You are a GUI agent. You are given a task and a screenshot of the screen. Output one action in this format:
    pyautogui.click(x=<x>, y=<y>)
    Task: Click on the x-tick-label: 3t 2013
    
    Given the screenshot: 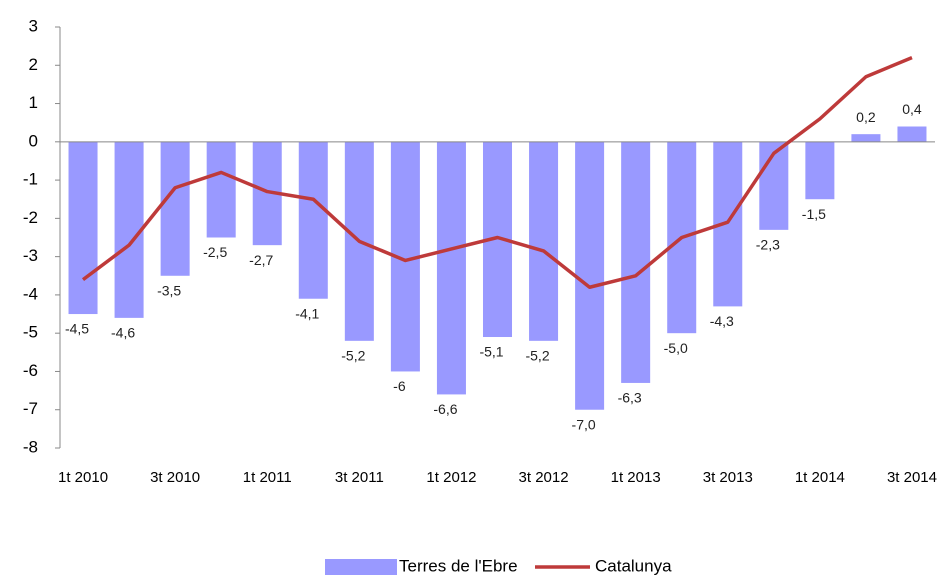 What is the action you would take?
    pyautogui.click(x=728, y=477)
    